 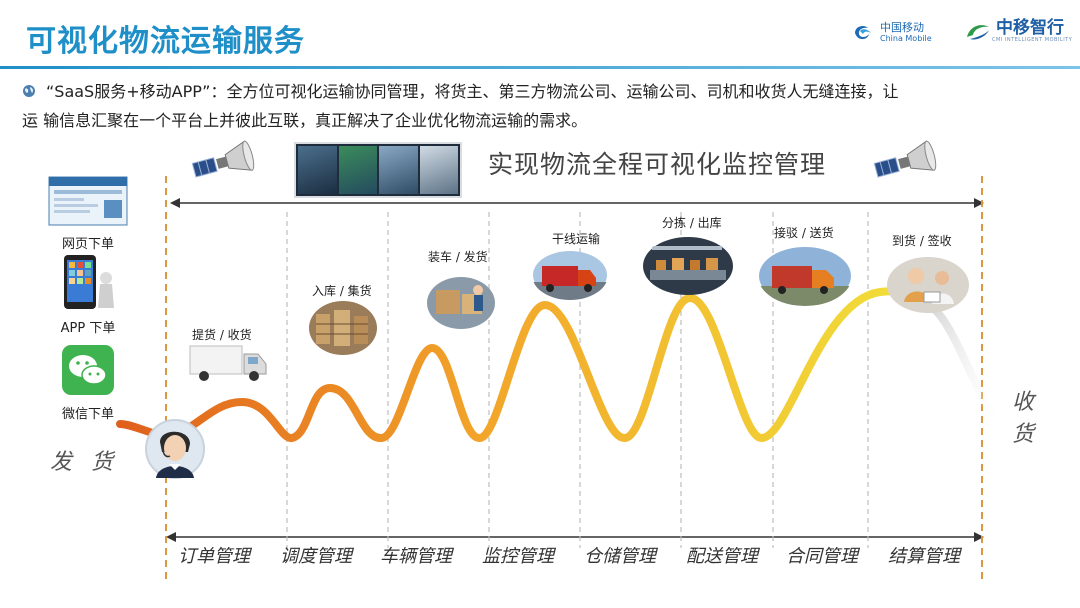 I want to click on monitoring-wall-image, so click(x=378, y=170).